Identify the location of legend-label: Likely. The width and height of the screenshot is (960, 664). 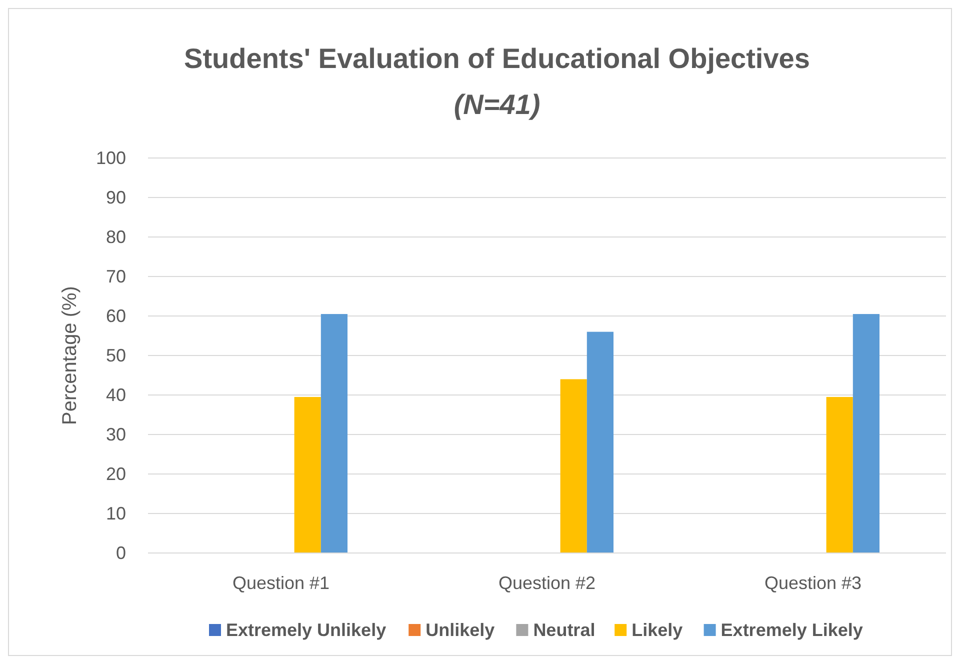
(657, 630).